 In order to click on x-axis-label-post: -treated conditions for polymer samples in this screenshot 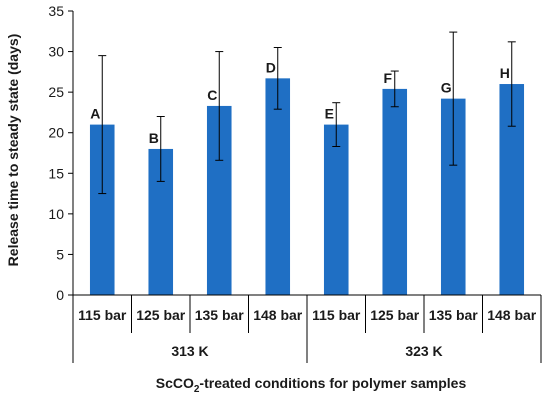, I will do `click(332, 383)`.